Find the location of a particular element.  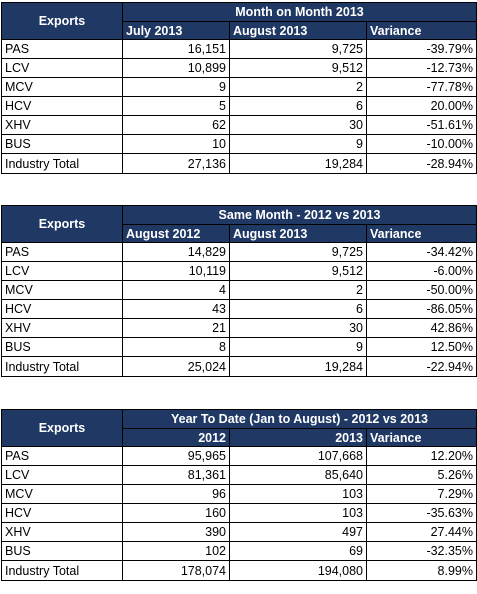

group-title: Month on Month 2013 is located at coordinates (299, 12).